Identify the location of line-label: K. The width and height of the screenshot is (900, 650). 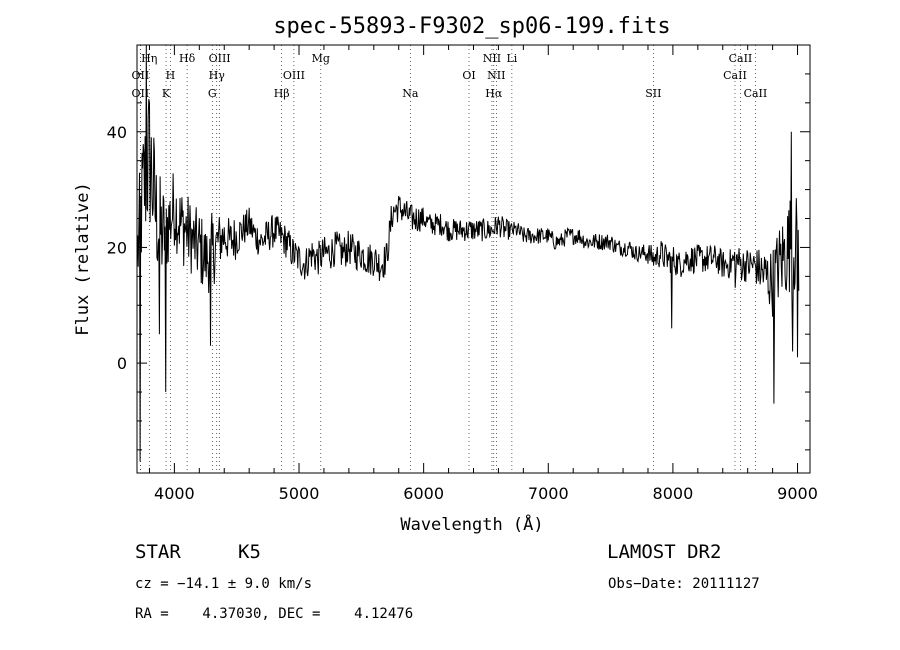
(166, 93).